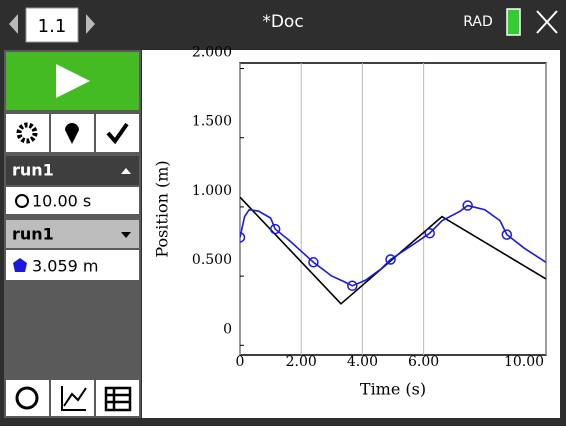 This screenshot has height=430, width=566. Describe the element at coordinates (212, 53) in the screenshot. I see `y-tick-label: 2.000` at that location.